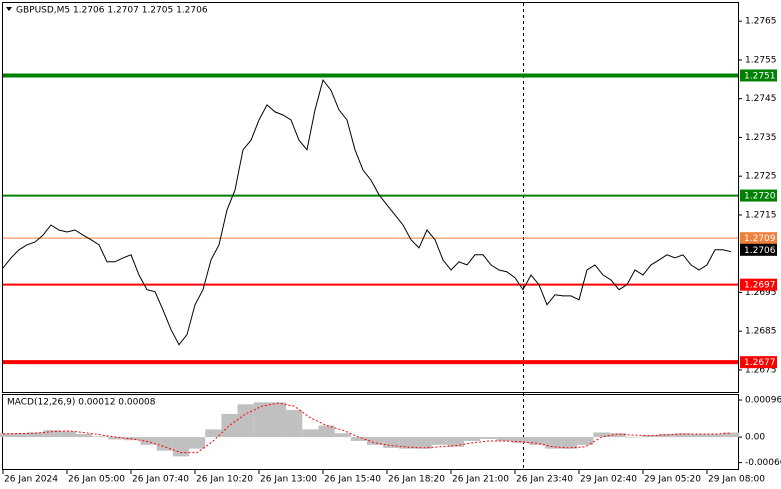 This screenshot has width=781, height=489. I want to click on level-label: 1.2751, so click(760, 76).